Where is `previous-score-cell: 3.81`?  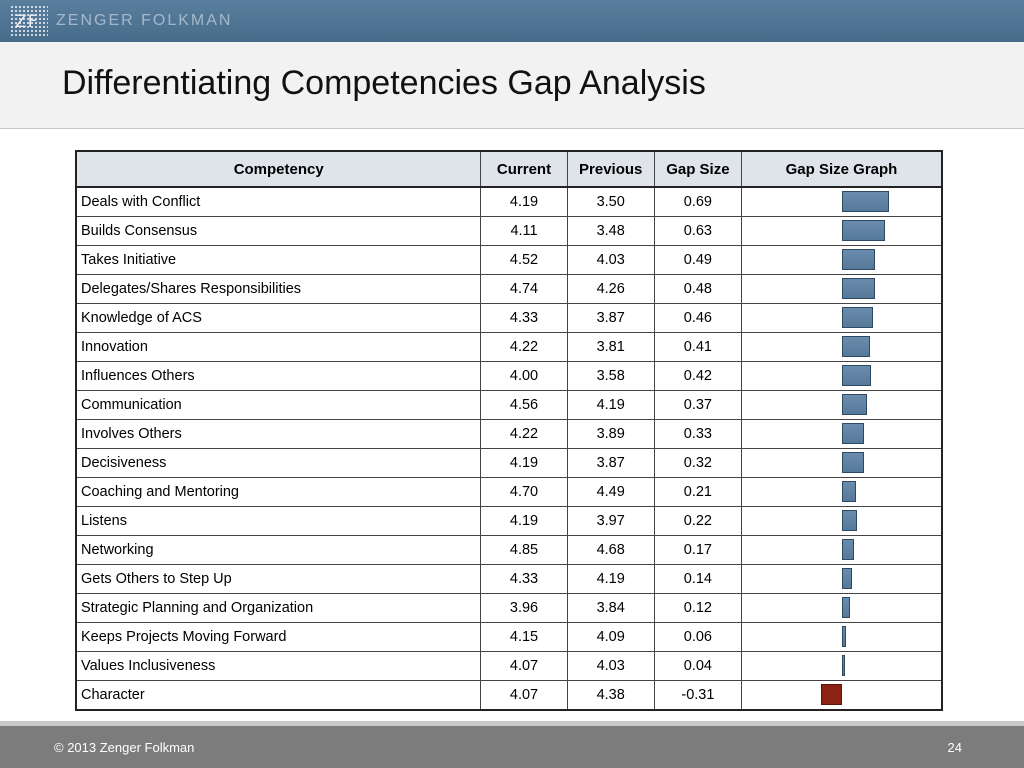 previous-score-cell: 3.81 is located at coordinates (610, 347).